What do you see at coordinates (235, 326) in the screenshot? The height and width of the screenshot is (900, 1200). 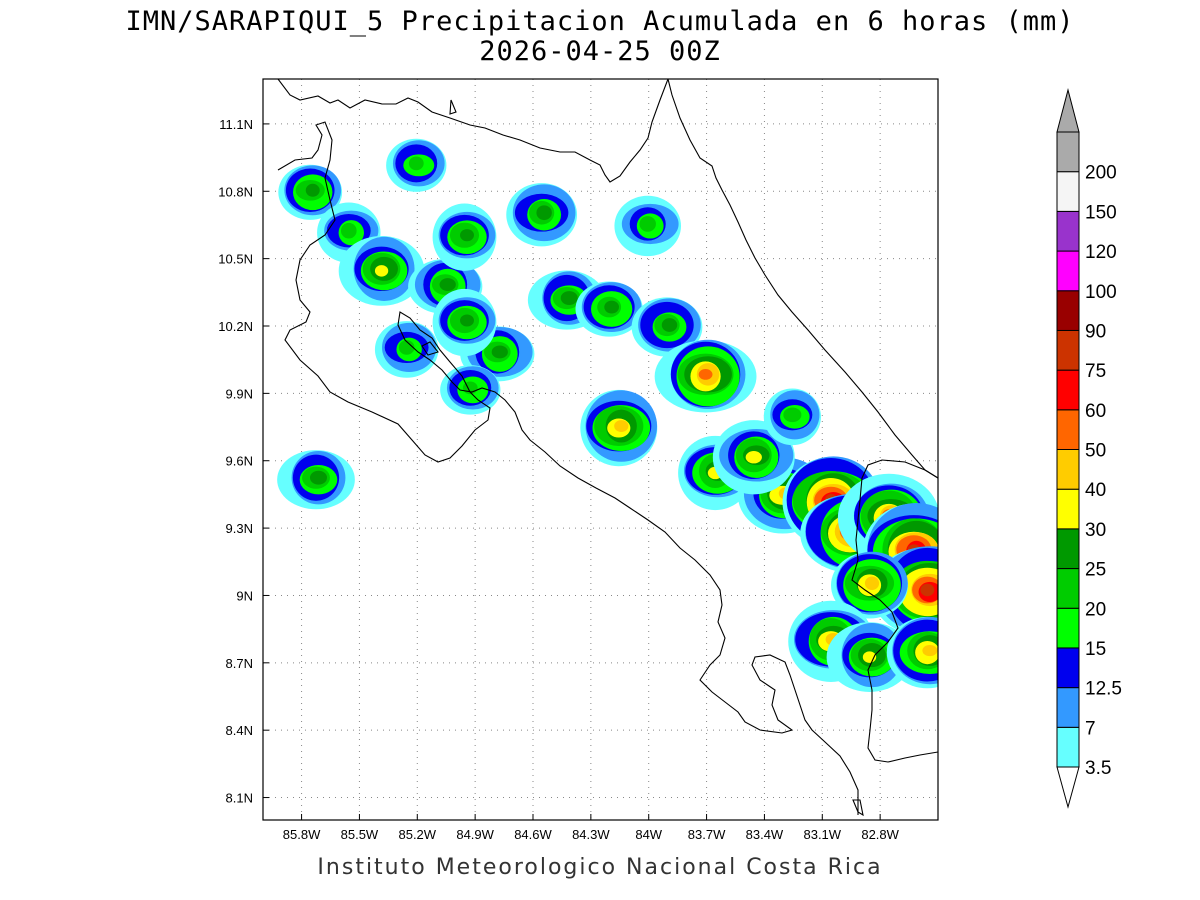 I see `y-tick-label: 10.2N` at bounding box center [235, 326].